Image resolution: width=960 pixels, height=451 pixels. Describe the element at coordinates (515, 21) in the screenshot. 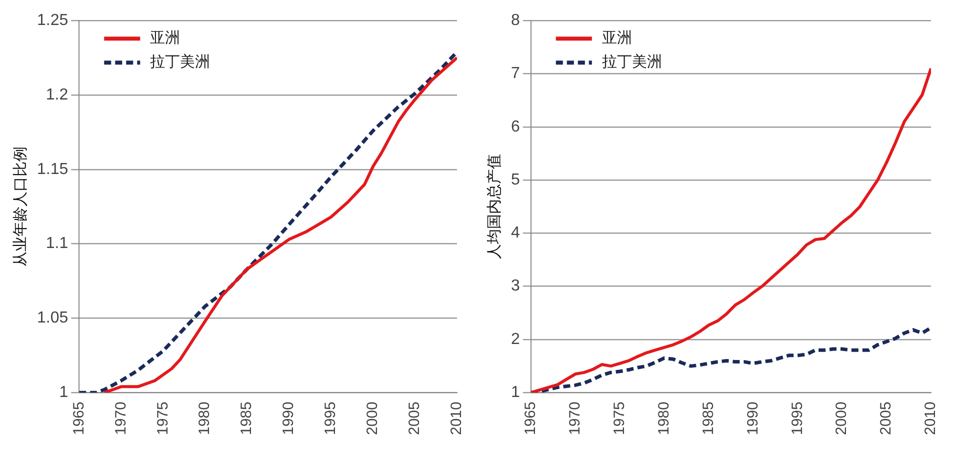

I see `y-tick-label: 8` at that location.